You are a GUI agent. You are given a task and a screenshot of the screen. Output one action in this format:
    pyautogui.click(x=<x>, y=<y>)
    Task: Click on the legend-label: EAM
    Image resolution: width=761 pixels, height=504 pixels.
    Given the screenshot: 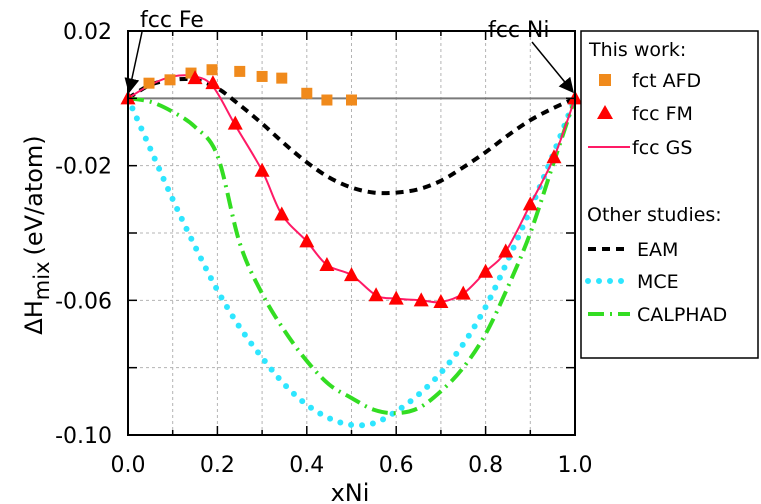 What is the action you would take?
    pyautogui.click(x=657, y=250)
    